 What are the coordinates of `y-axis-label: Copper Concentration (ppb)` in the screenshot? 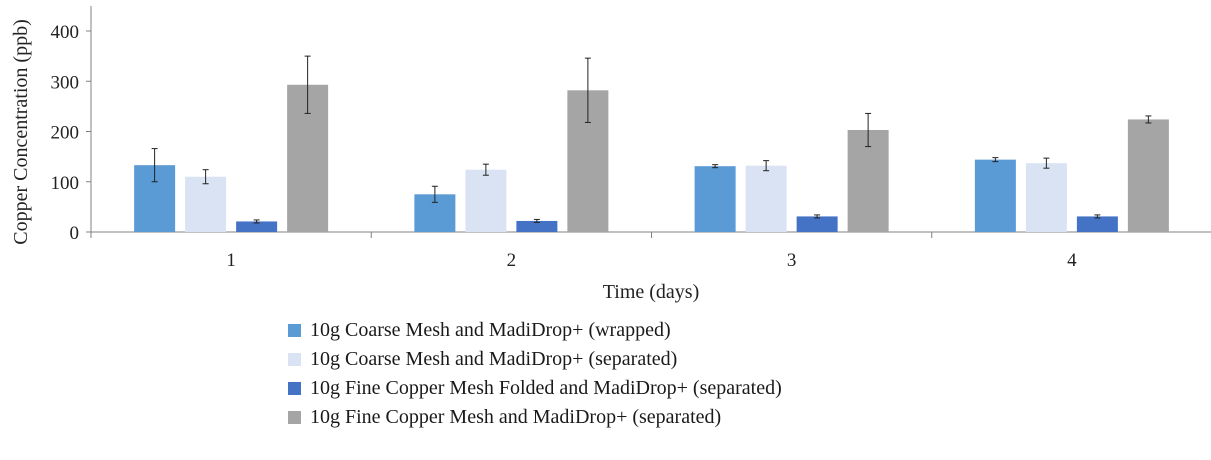 It's located at (21, 132).